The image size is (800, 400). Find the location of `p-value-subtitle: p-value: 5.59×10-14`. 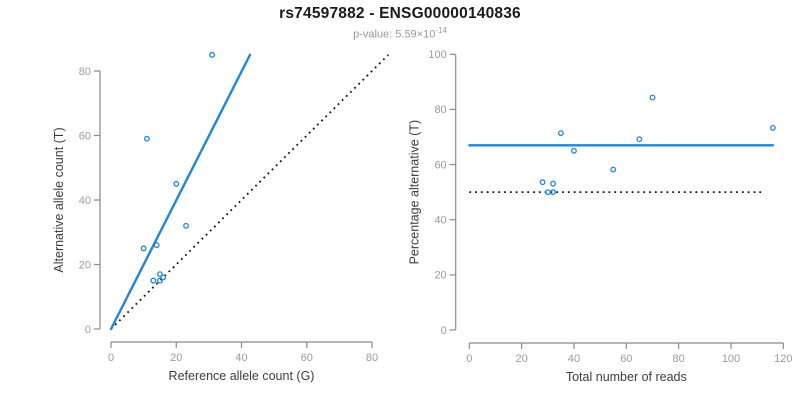

p-value-subtitle: p-value: 5.59×10-14 is located at coordinates (400, 33).